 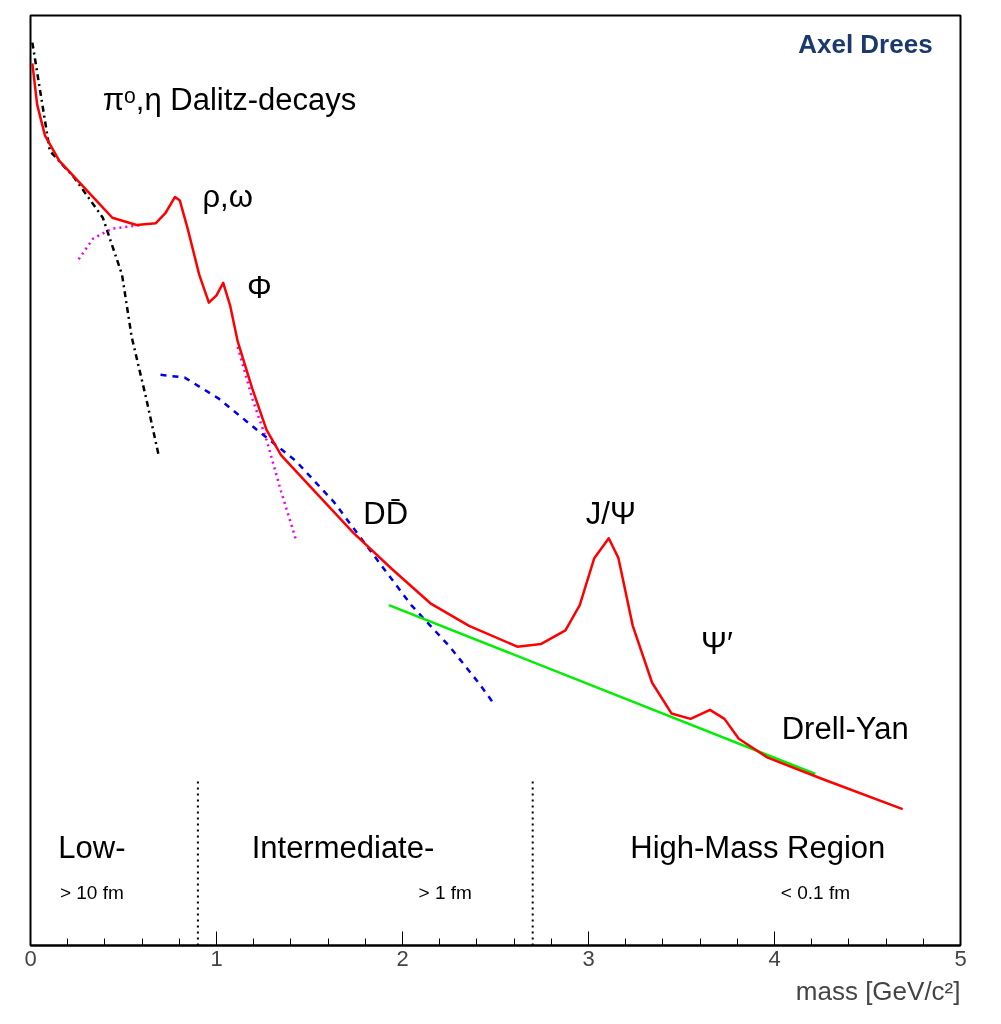 What do you see at coordinates (865, 44) in the screenshot?
I see `annotation: Axel Drees` at bounding box center [865, 44].